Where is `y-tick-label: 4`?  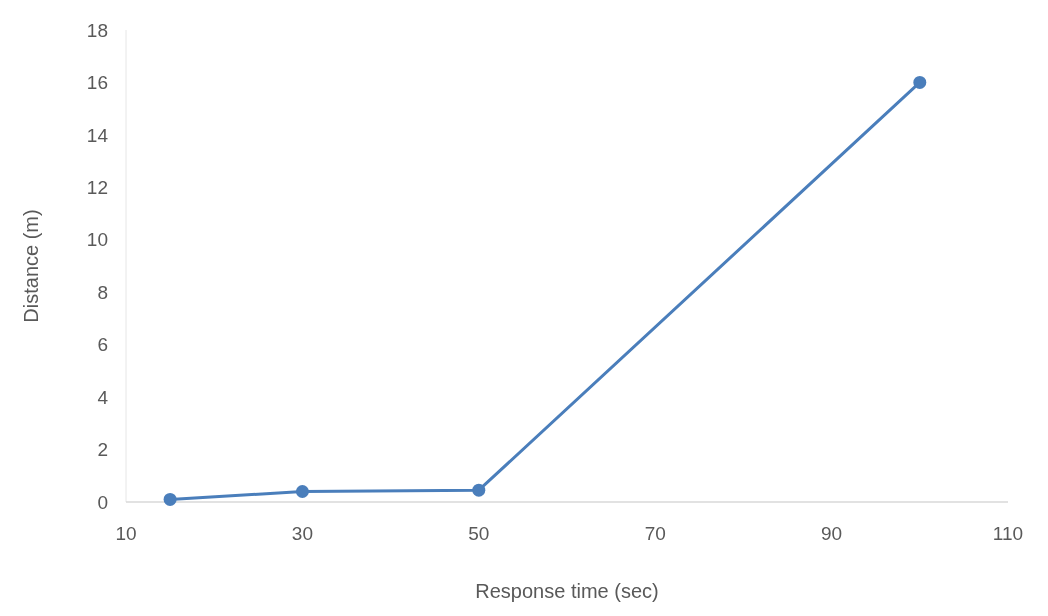
y-tick-label: 4 is located at coordinates (103, 397).